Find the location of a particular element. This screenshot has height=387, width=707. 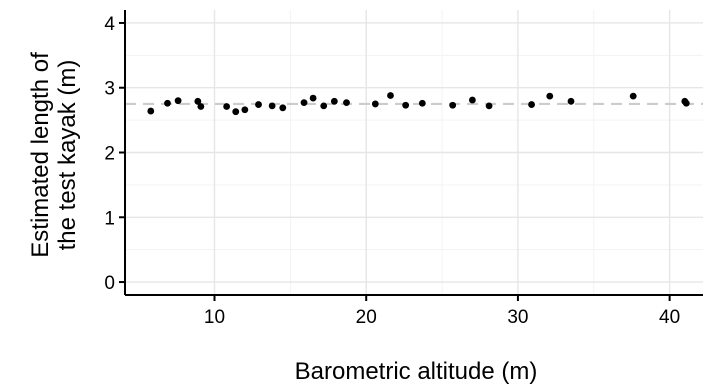

x-tick-label: 30 is located at coordinates (517, 317).